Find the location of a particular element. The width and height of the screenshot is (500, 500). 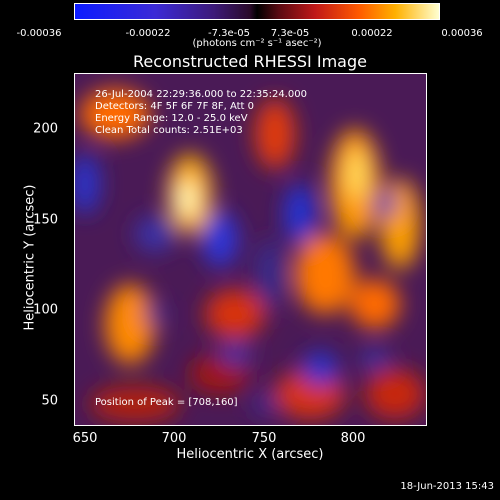

y-axis-label: Heliocentric Y (arcsec) is located at coordinates (30, 257).